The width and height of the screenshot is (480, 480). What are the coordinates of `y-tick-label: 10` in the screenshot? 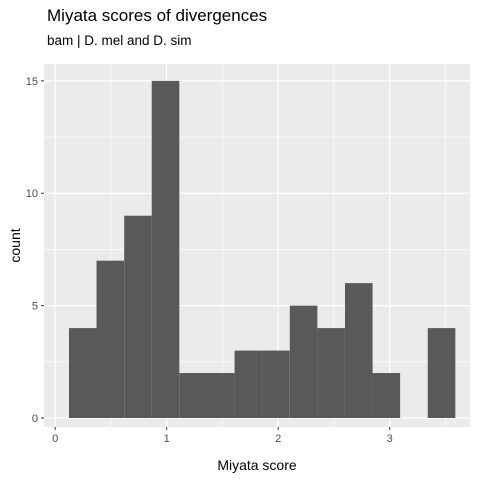 It's located at (32, 194).